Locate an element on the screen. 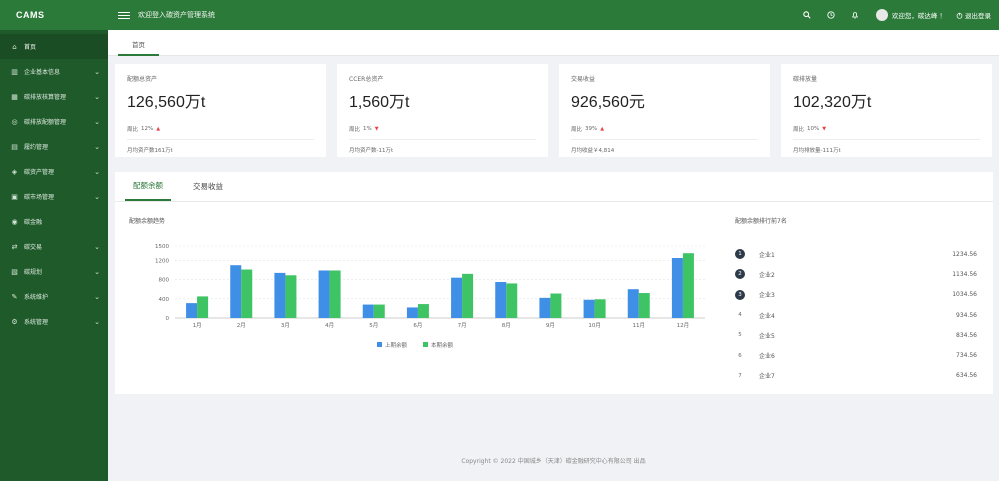  rank-company: 企业2 is located at coordinates (767, 275).